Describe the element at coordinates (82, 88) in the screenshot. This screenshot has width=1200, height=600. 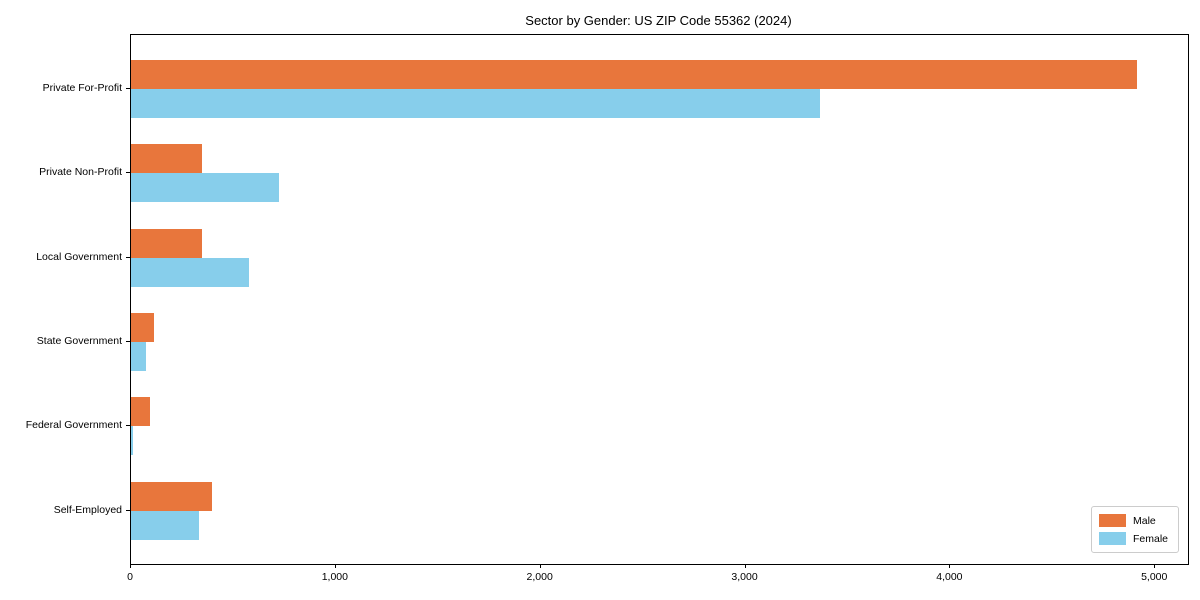
I see `y-axis-label: Private For-Profit` at that location.